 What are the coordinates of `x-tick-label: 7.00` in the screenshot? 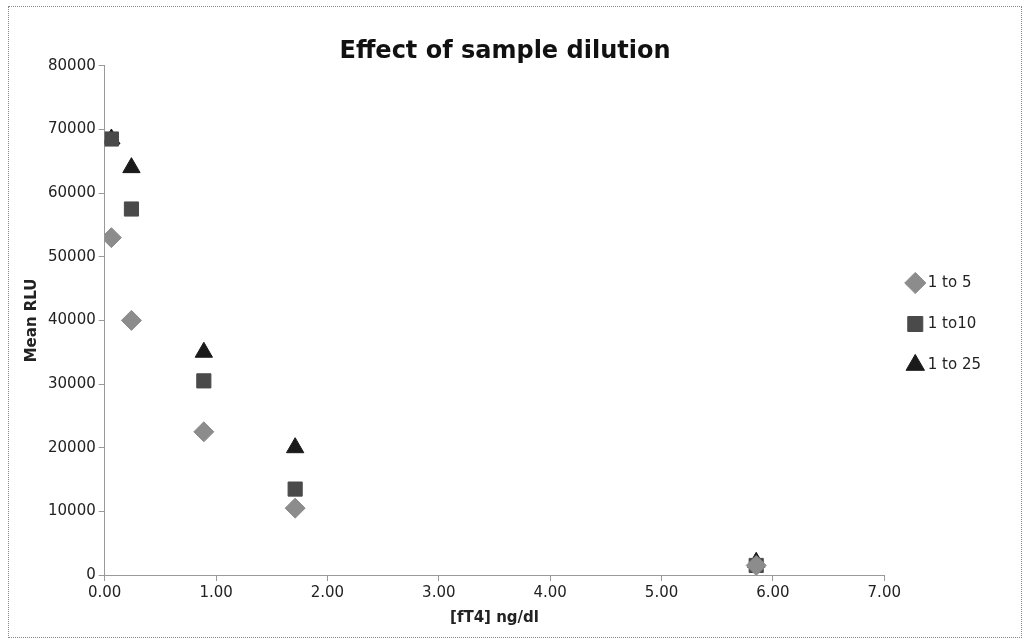 It's located at (884, 591).